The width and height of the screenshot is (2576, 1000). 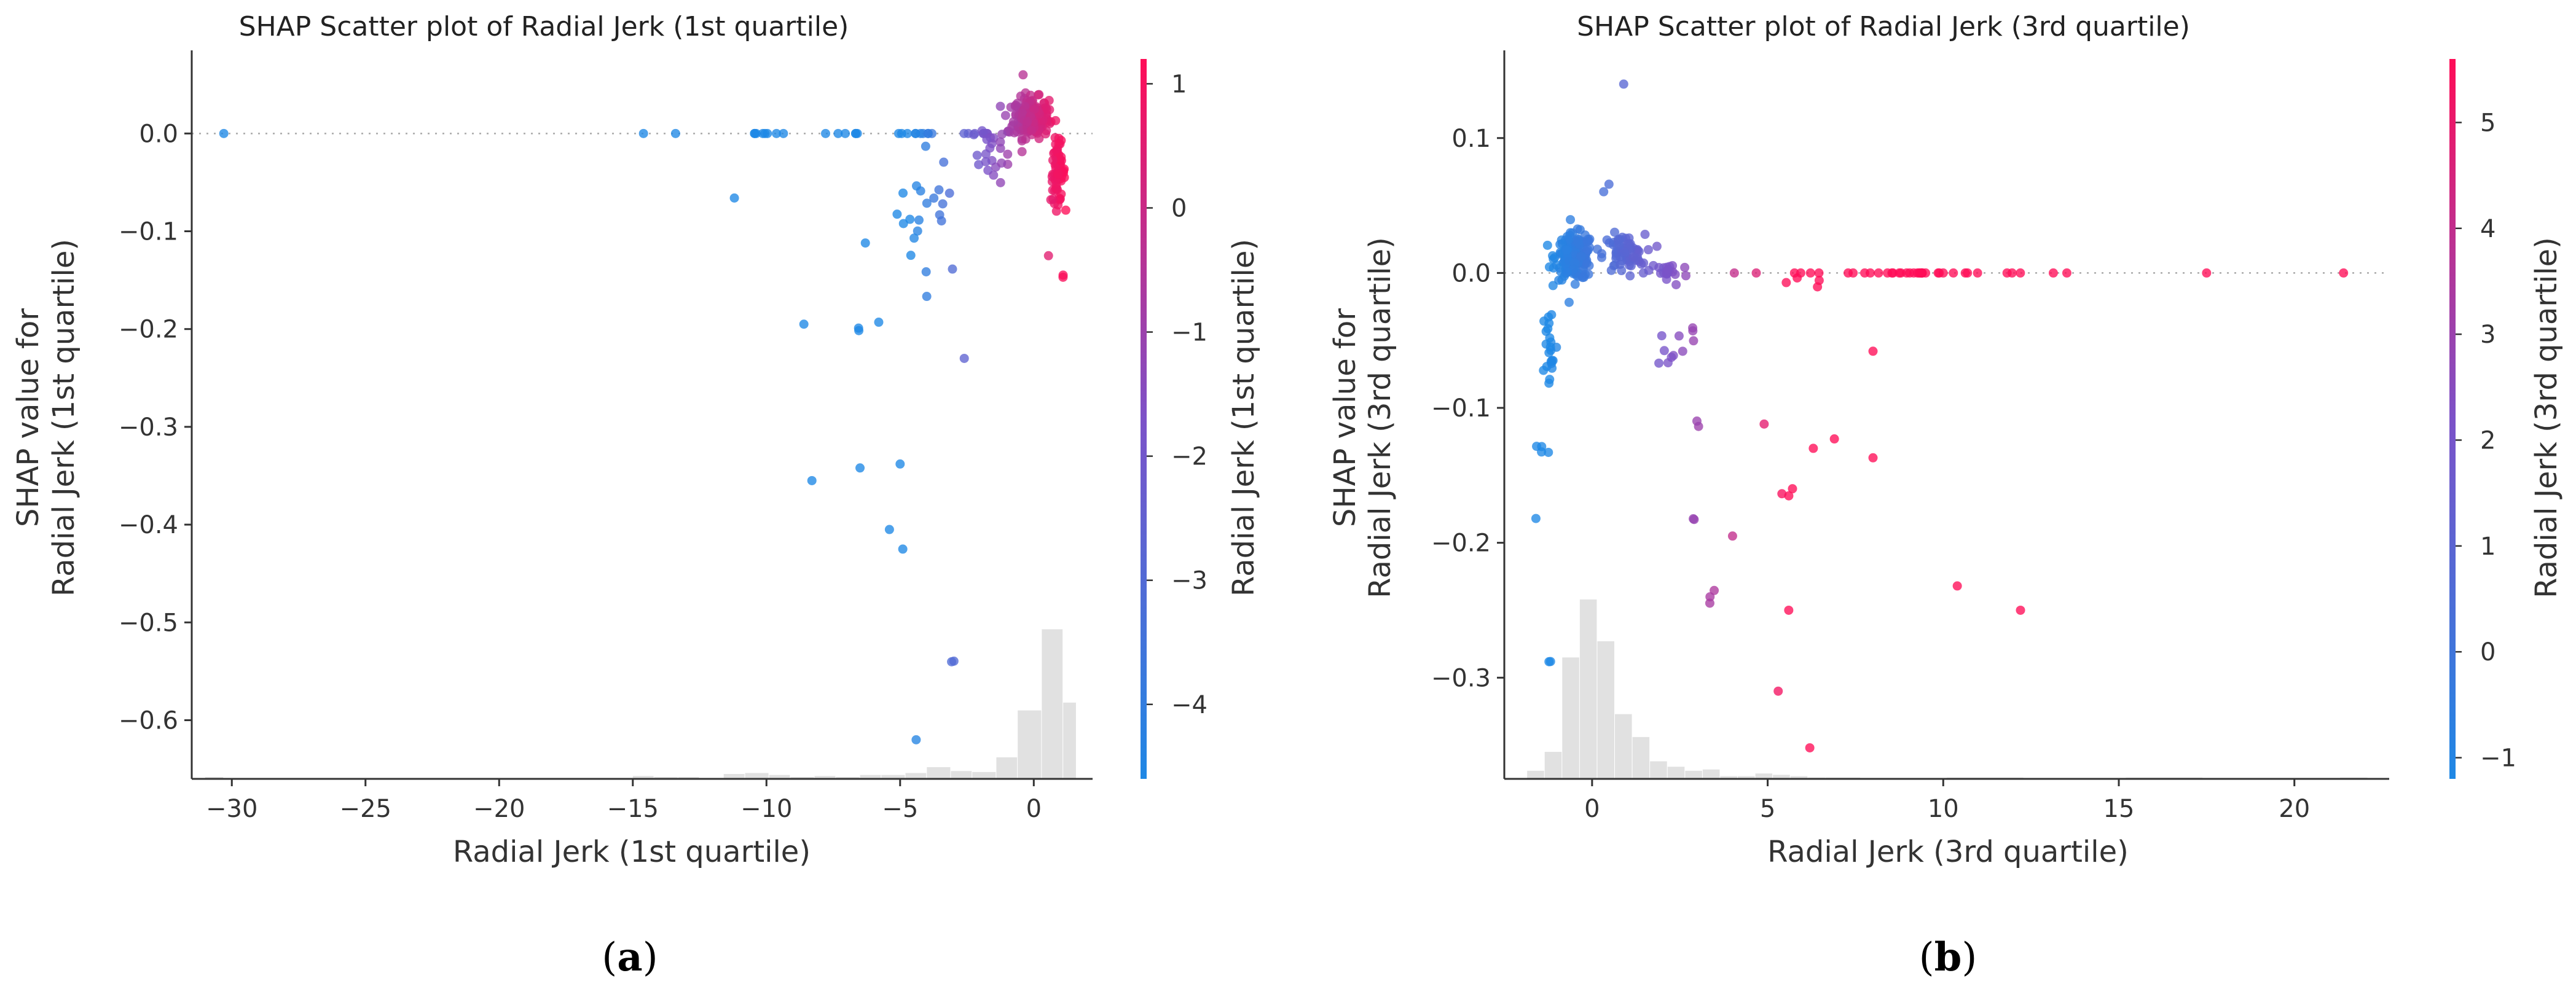 What do you see at coordinates (231, 809) in the screenshot?
I see `x-tick-label: −30` at bounding box center [231, 809].